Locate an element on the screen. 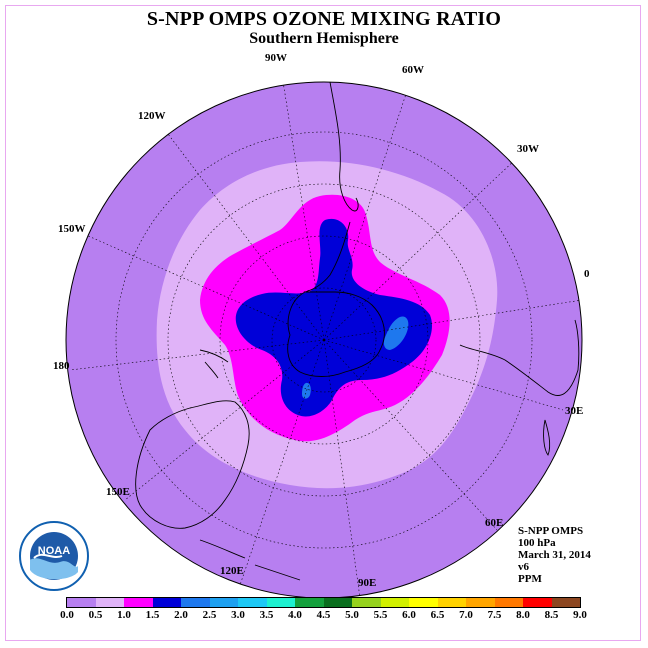  colorbar is located at coordinates (323, 602).